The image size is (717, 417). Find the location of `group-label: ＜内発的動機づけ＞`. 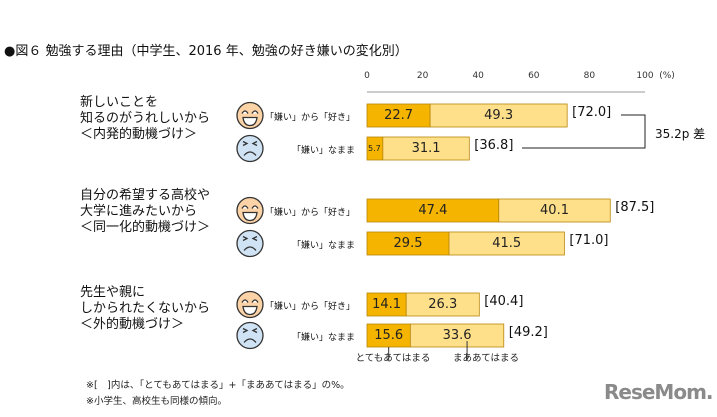

group-label: ＜内発的動機づけ＞ is located at coordinates (139, 134).